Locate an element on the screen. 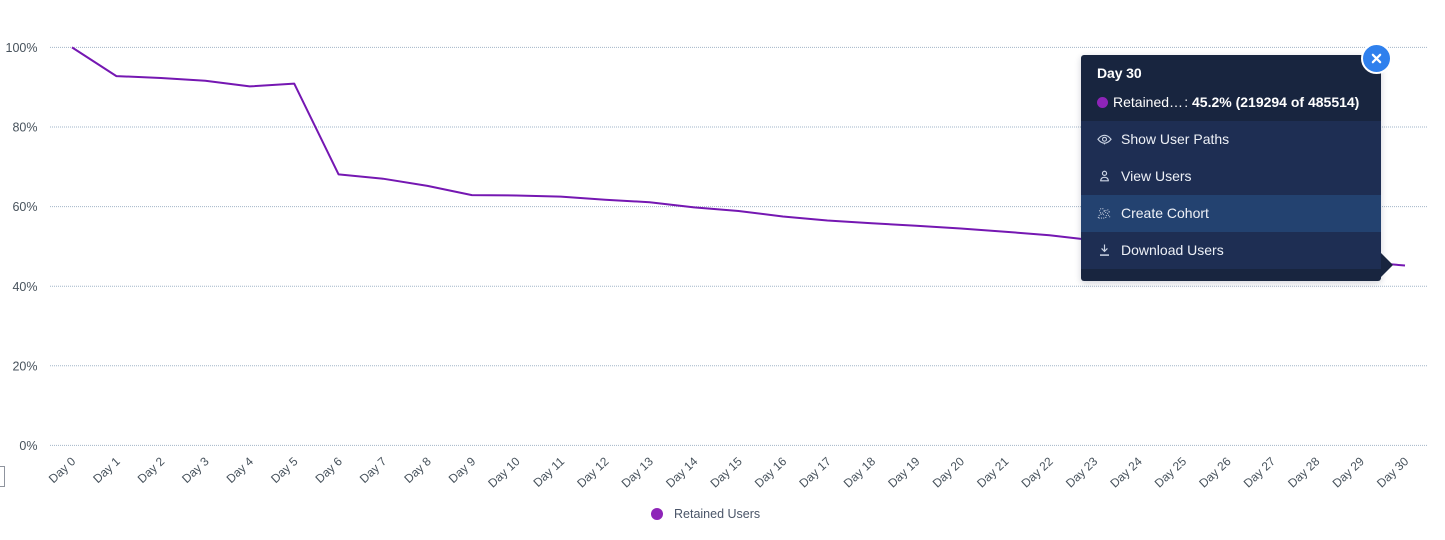  svg-text: Day 2 is located at coordinates (151, 470).